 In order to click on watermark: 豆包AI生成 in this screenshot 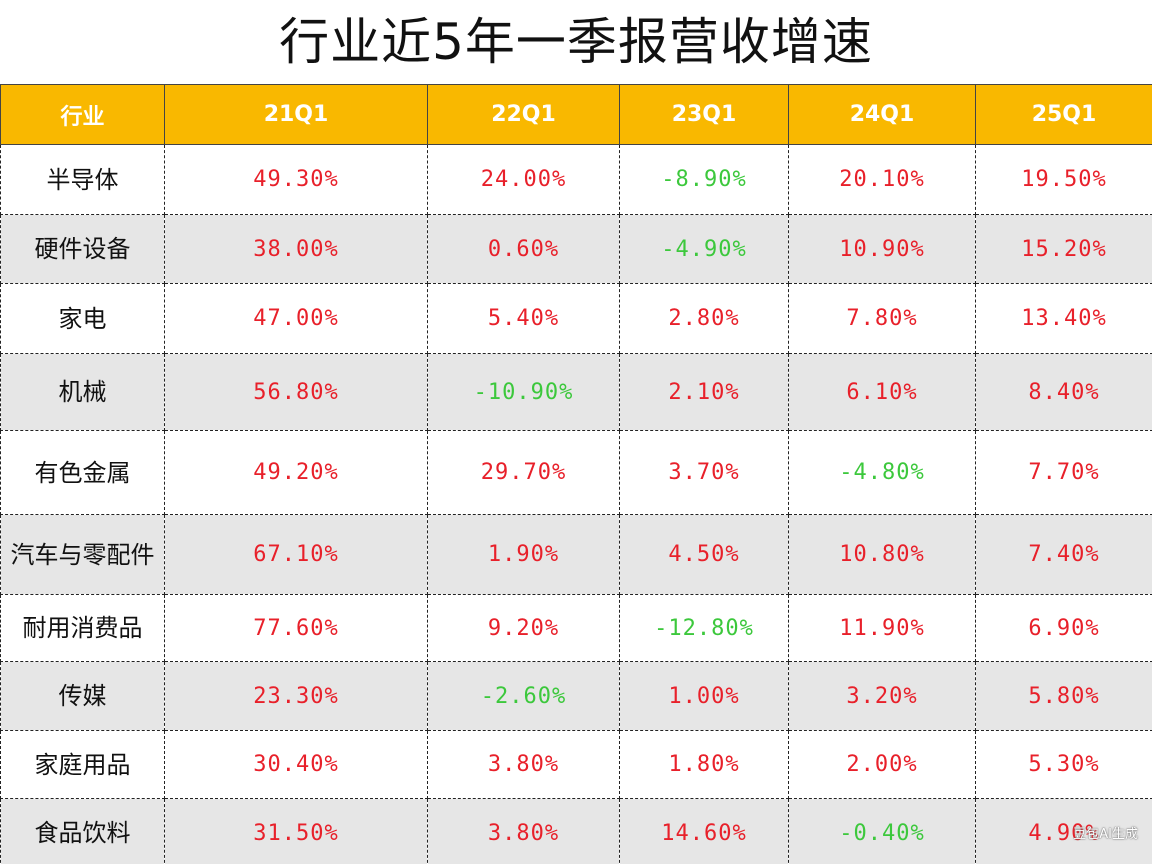, I will do `click(1105, 834)`.